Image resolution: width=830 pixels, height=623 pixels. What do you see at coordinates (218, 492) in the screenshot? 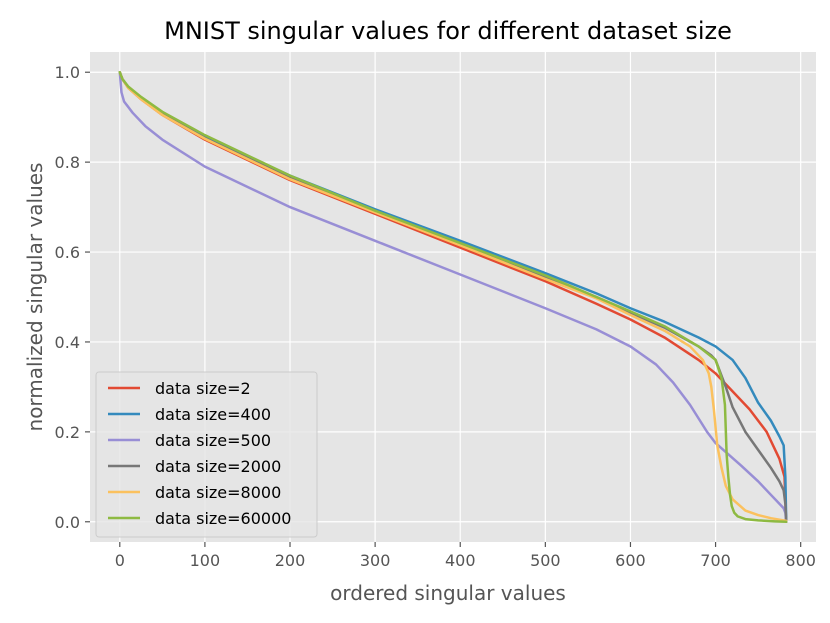
I see `legend-label: data size=8000` at bounding box center [218, 492].